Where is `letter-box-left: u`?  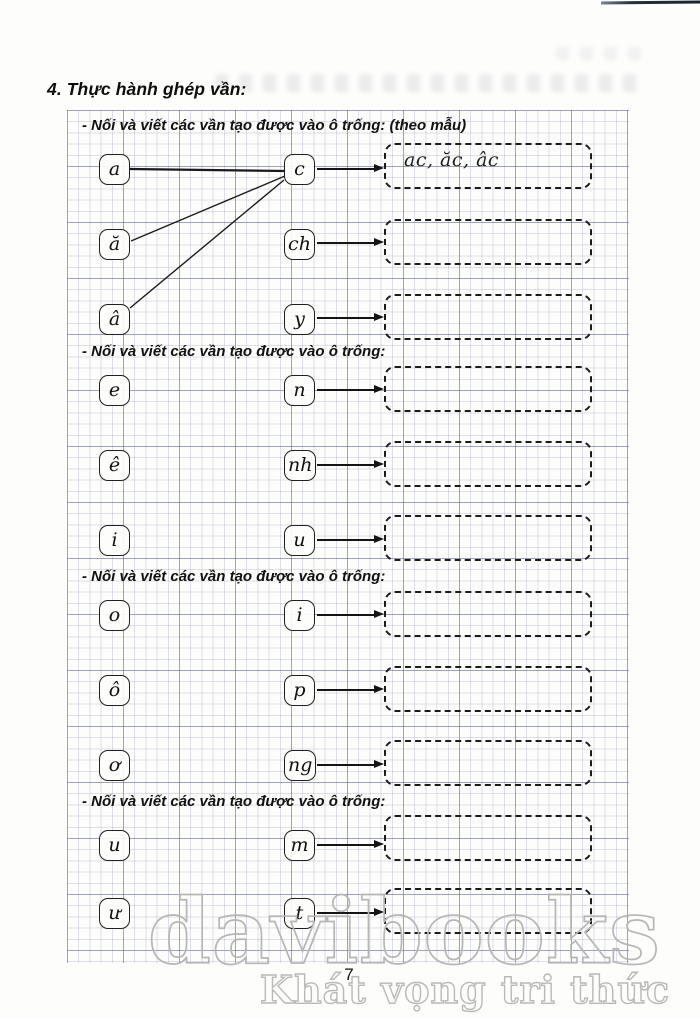 letter-box-left: u is located at coordinates (114, 845).